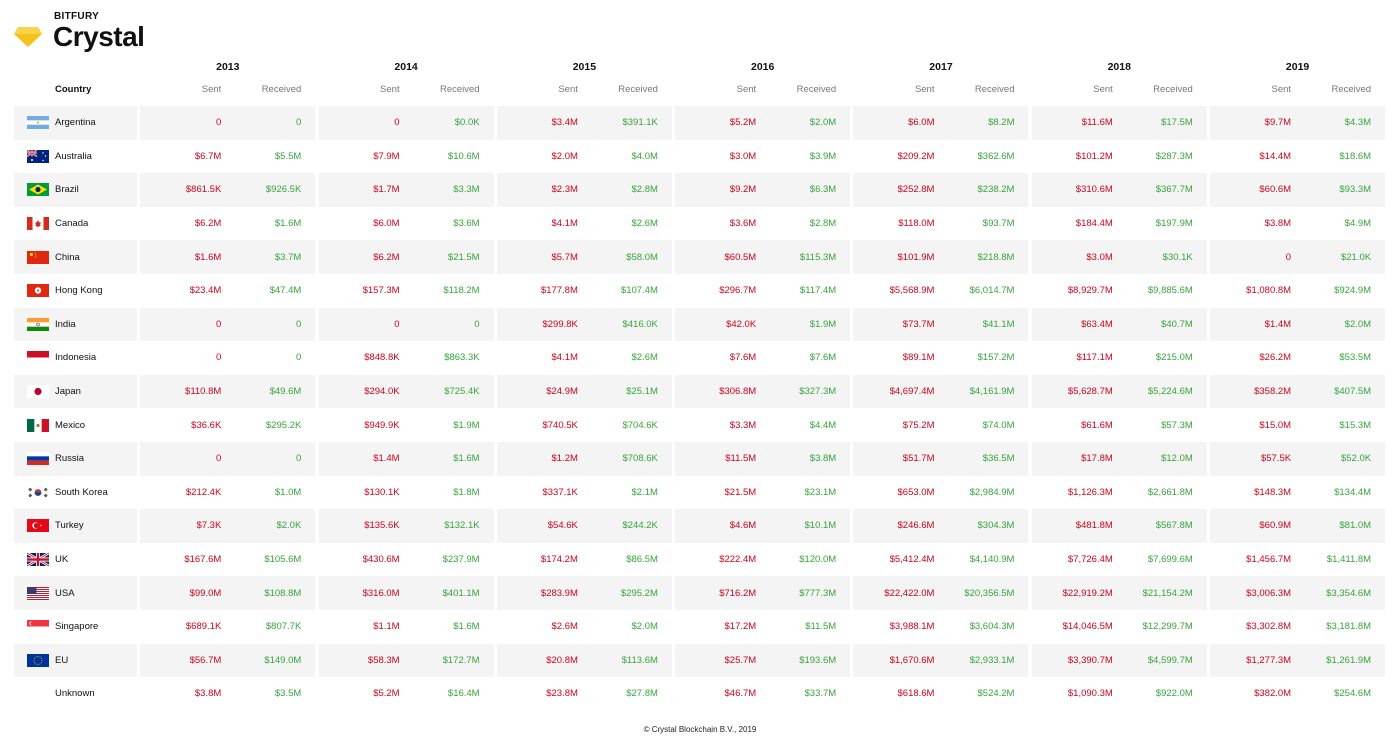 The height and width of the screenshot is (750, 1400). What do you see at coordinates (203, 190) in the screenshot?
I see `sent-value: $861.5K` at bounding box center [203, 190].